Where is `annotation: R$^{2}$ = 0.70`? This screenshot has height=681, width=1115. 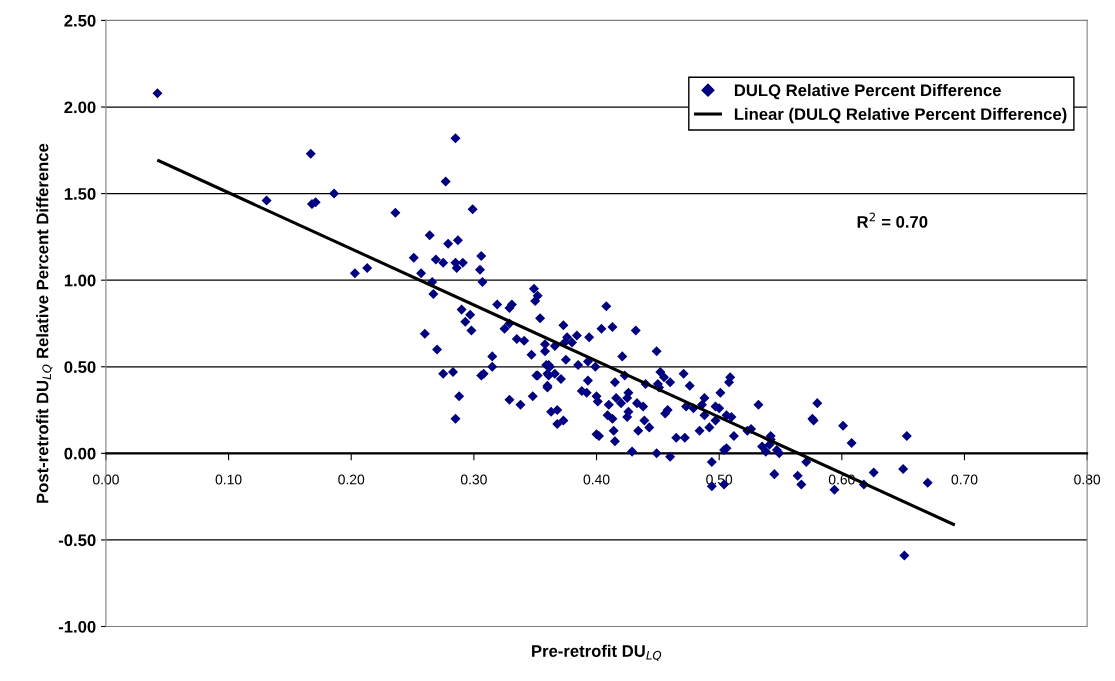
annotation: R$^{2}$ = 0.70 is located at coordinates (892, 220).